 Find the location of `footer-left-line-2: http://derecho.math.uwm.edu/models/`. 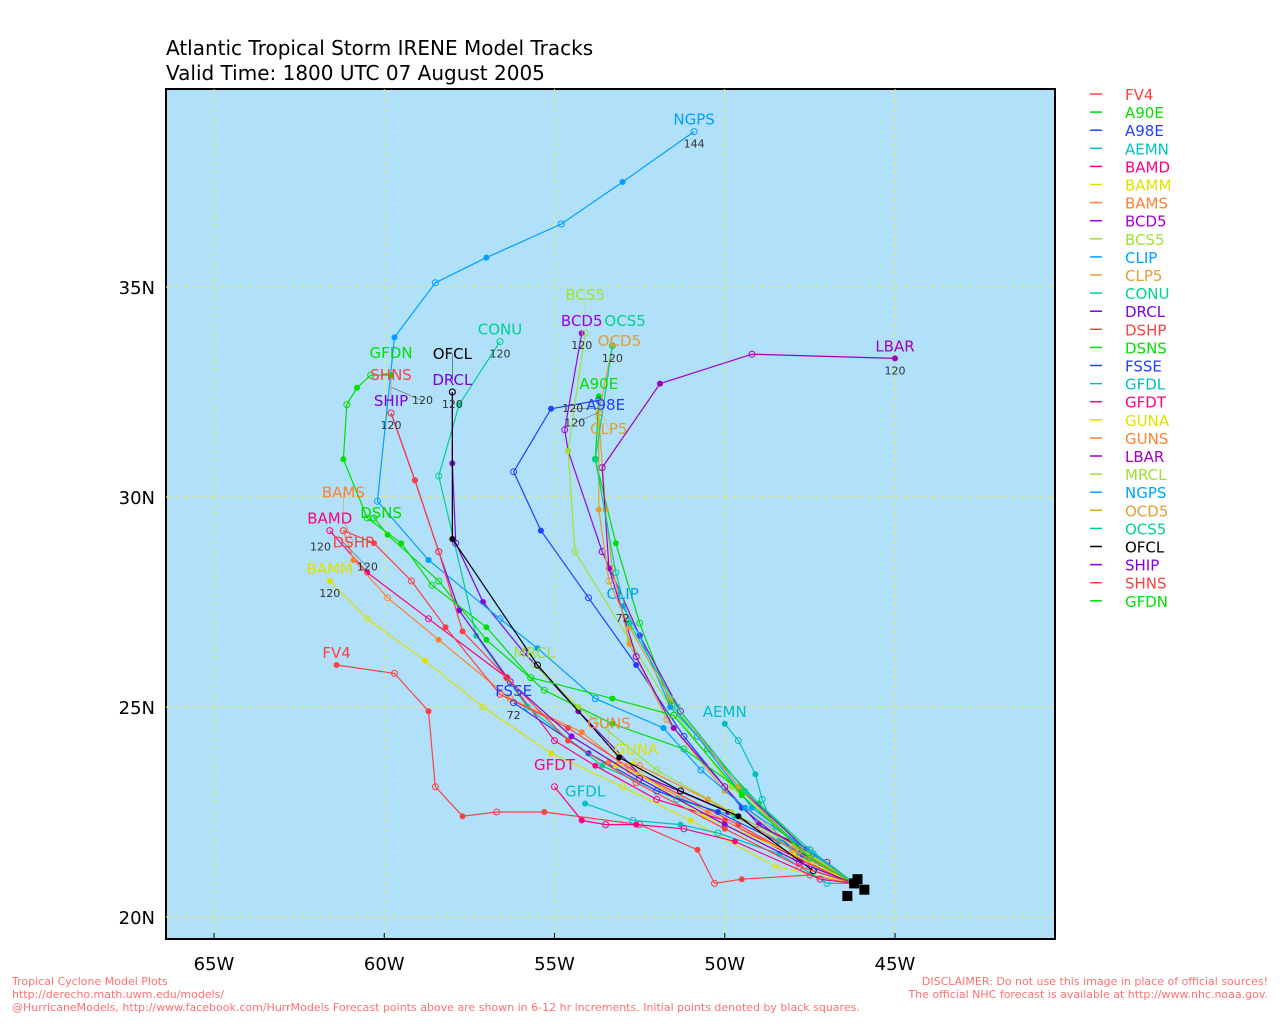

footer-left-line-2: http://derecho.math.uwm.edu/models/ is located at coordinates (118, 994).